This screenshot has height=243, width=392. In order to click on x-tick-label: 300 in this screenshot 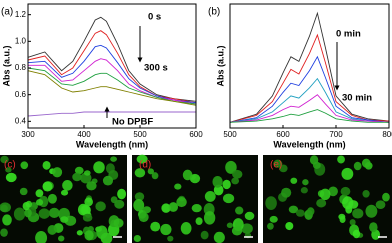, I will do `click(28, 134)`.